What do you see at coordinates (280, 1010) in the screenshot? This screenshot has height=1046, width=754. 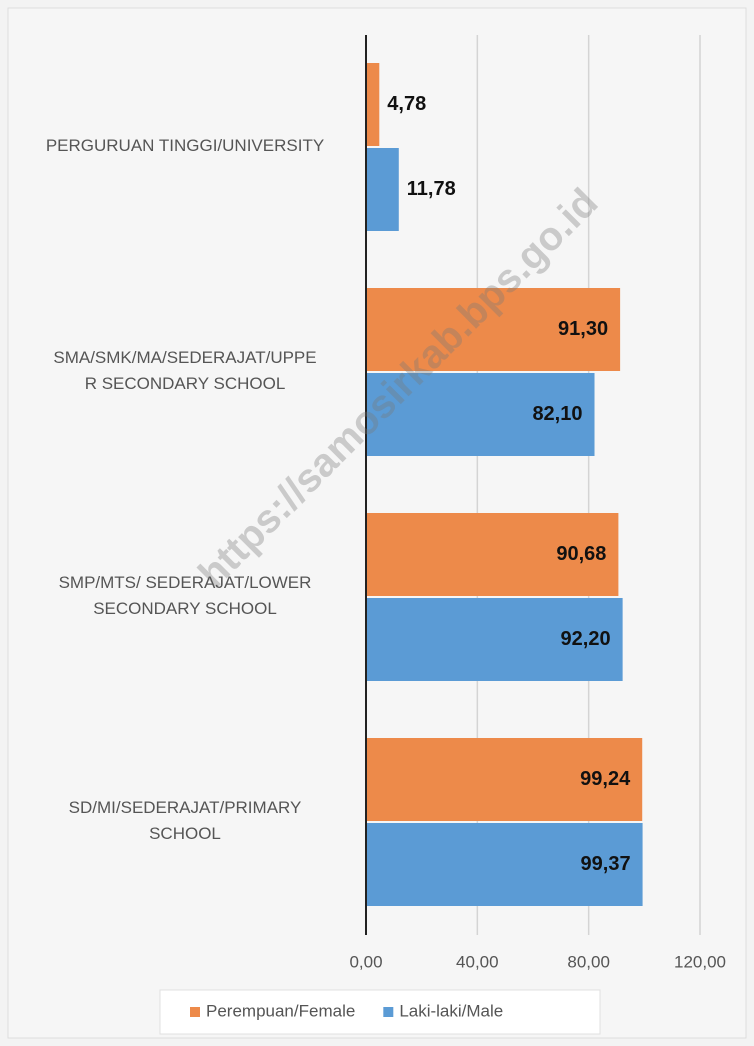 I see `legend-label: Perempuan/Female` at bounding box center [280, 1010].